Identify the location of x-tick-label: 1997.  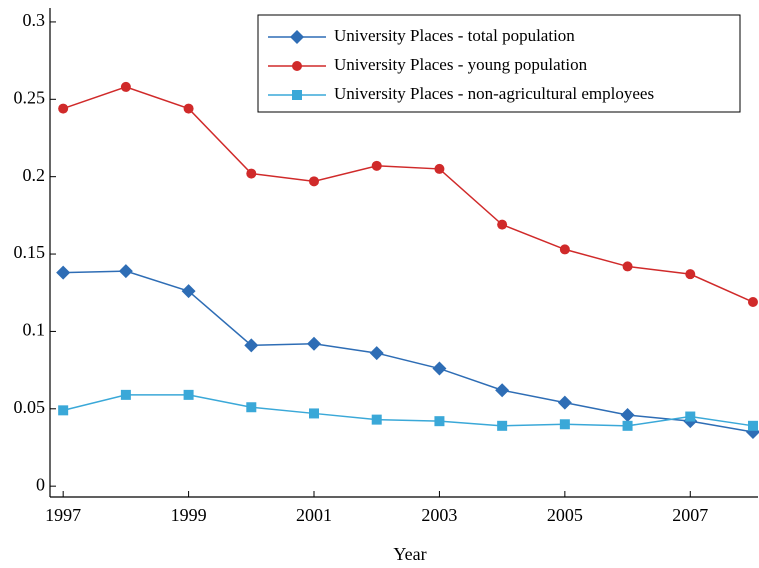
(63, 515).